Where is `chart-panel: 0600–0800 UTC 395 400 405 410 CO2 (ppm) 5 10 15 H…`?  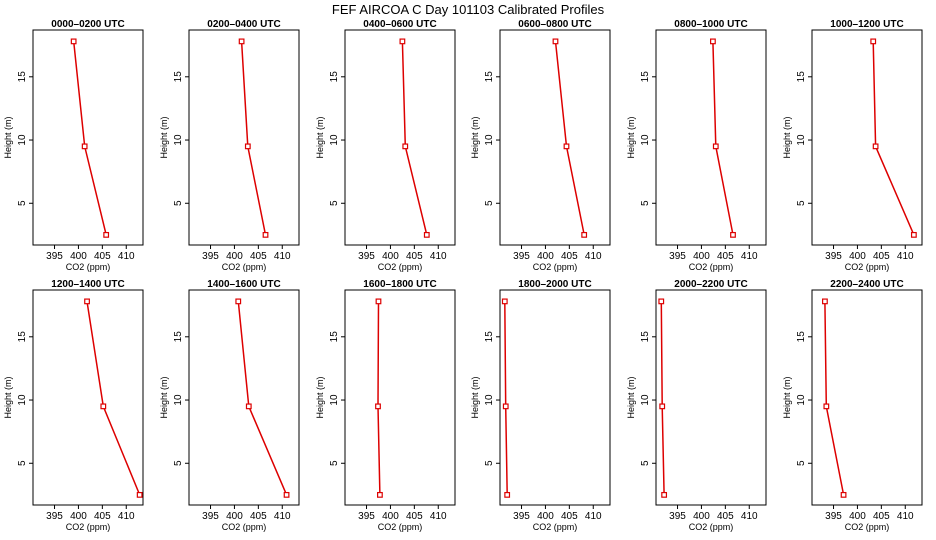 chart-panel: 0600–0800 UTC 395 400 405 410 CO2 (ppm) 5 10 15 H… is located at coordinates (540, 145).